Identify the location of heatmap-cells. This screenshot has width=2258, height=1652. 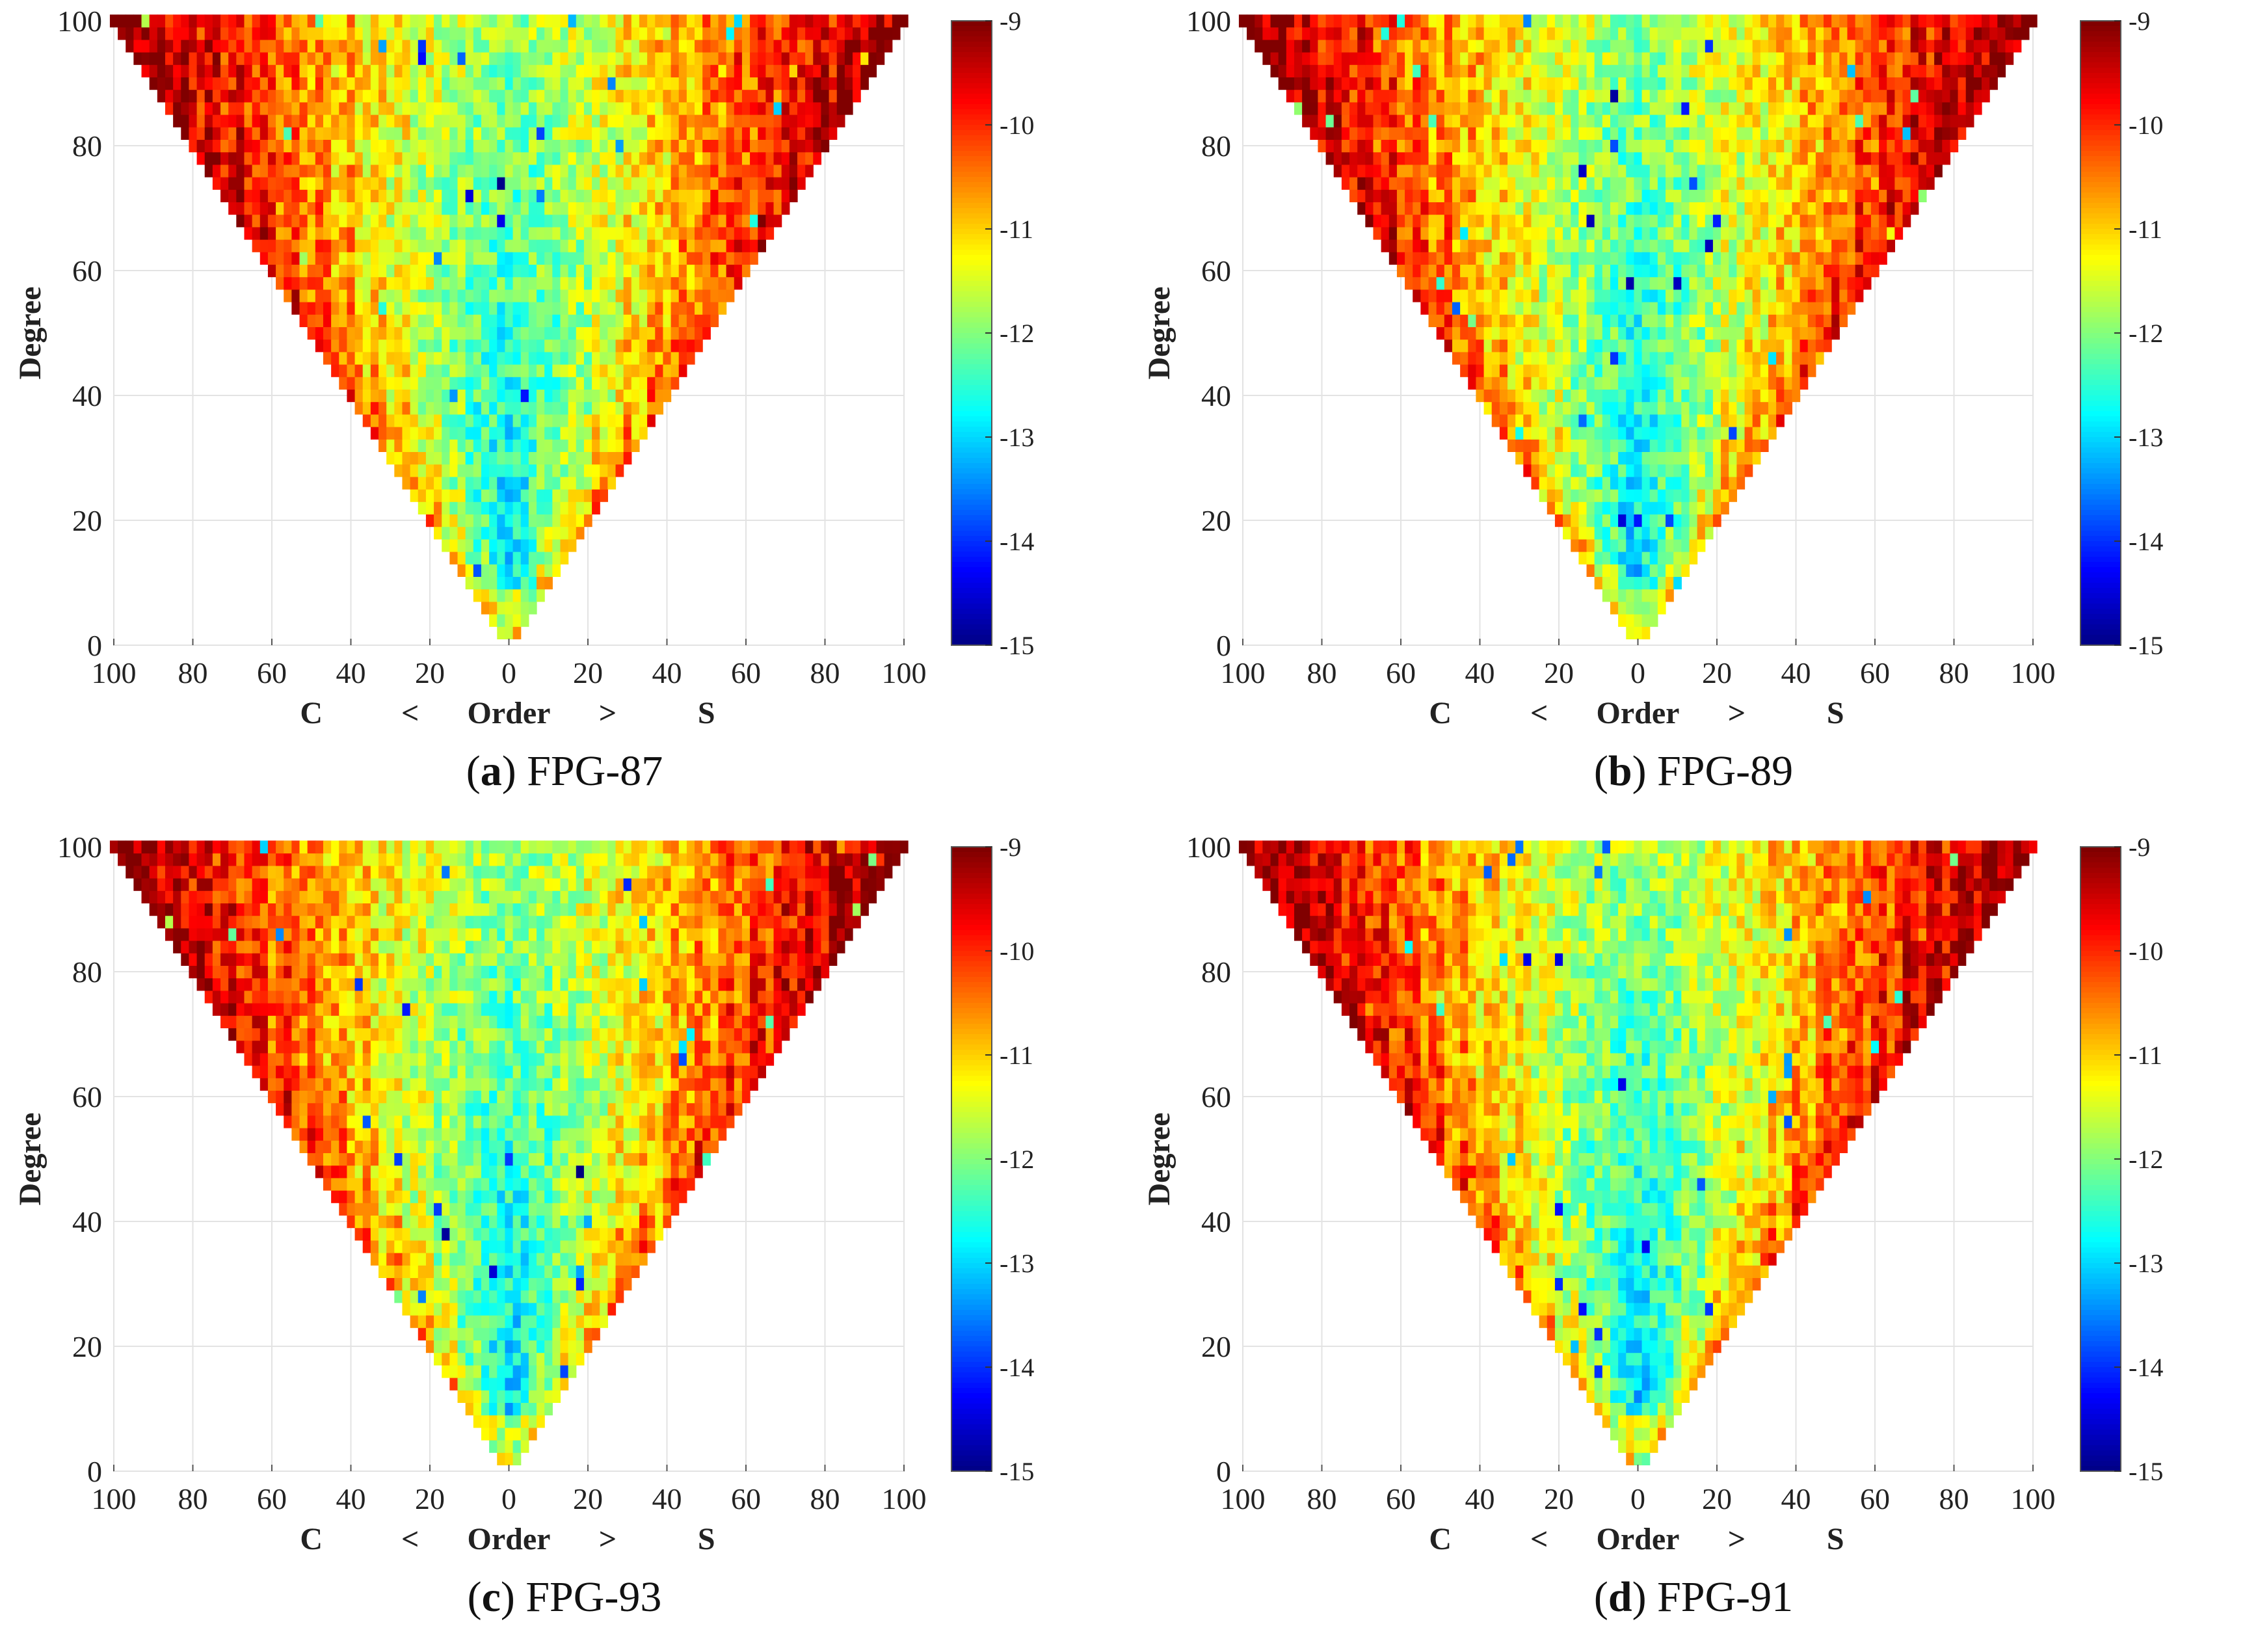
(509, 326).